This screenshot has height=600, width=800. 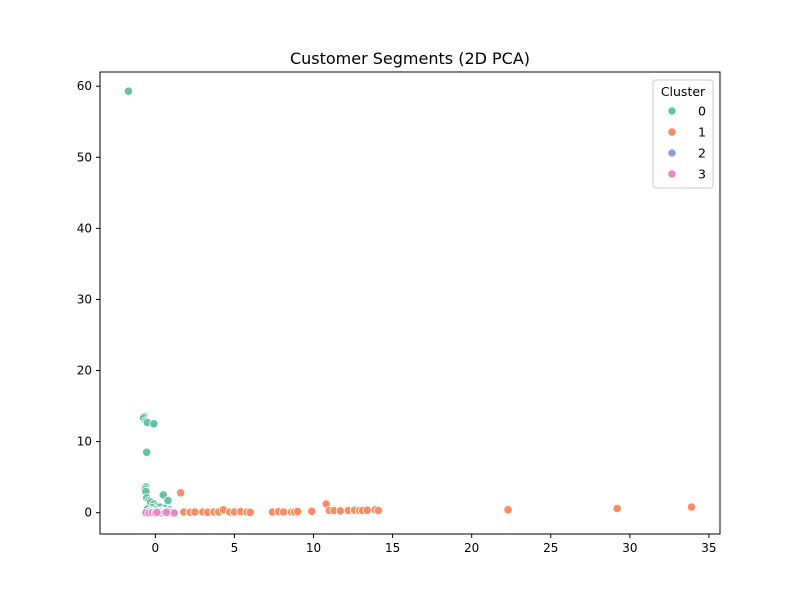 What do you see at coordinates (686, 143) in the screenshot?
I see `legend-items: 0 1 2 3` at bounding box center [686, 143].